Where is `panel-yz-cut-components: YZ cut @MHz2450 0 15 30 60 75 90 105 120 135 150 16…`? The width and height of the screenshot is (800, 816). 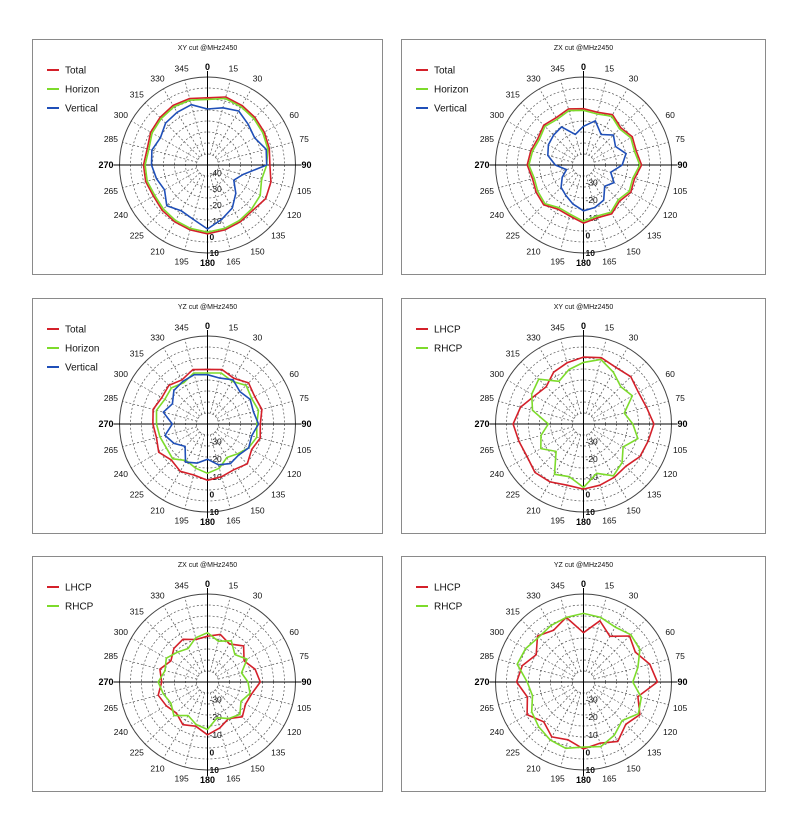
panel-yz-cut-components: YZ cut @MHz2450 0 15 30 60 75 90 105 120 135 150 16… is located at coordinates (207, 416).